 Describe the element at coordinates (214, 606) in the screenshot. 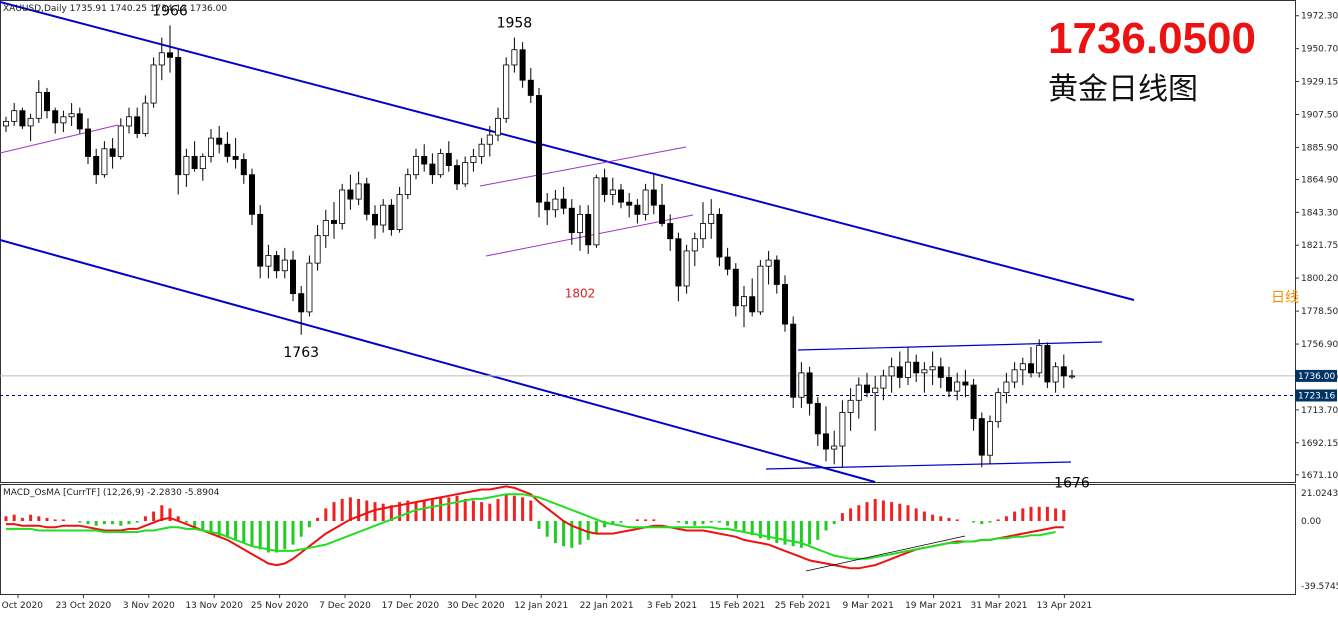

I see `x-tick-label: 13 Nov 2020` at that location.